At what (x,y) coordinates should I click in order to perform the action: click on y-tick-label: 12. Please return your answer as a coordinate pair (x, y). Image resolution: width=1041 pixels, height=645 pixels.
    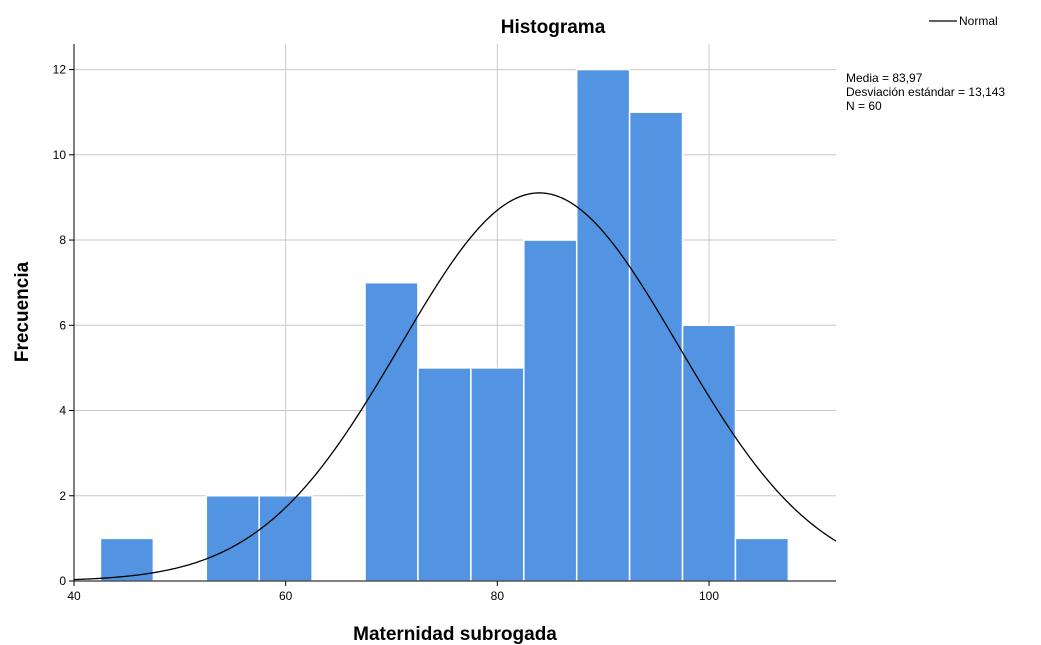
    Looking at the image, I should click on (60, 70).